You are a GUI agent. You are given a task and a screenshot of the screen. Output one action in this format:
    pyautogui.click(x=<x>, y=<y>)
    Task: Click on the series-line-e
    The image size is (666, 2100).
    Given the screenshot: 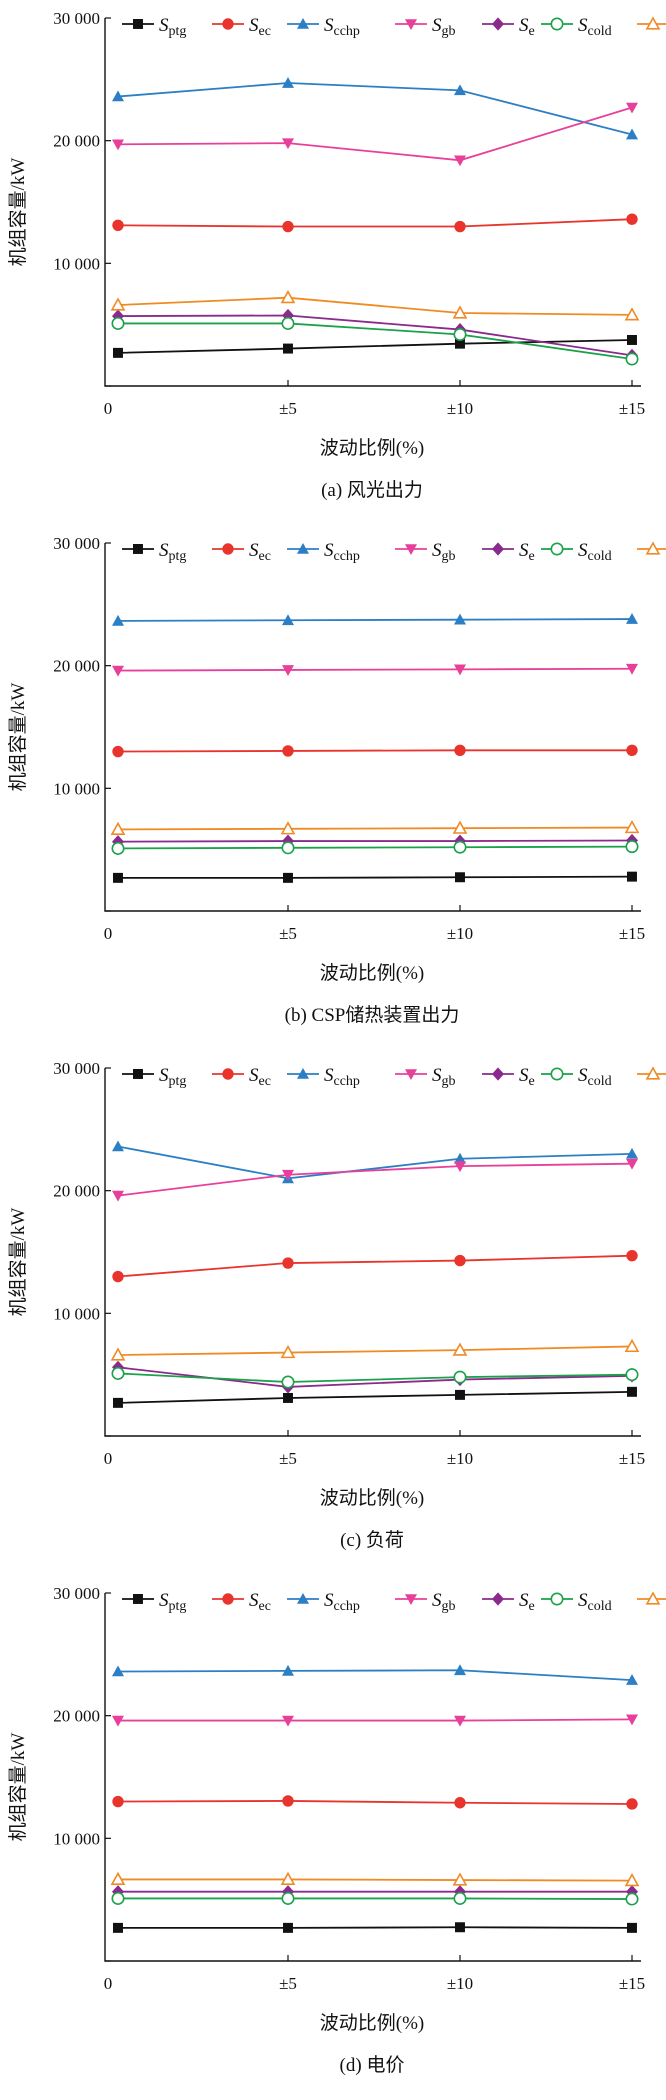 What is the action you would take?
    pyautogui.click(x=375, y=841)
    